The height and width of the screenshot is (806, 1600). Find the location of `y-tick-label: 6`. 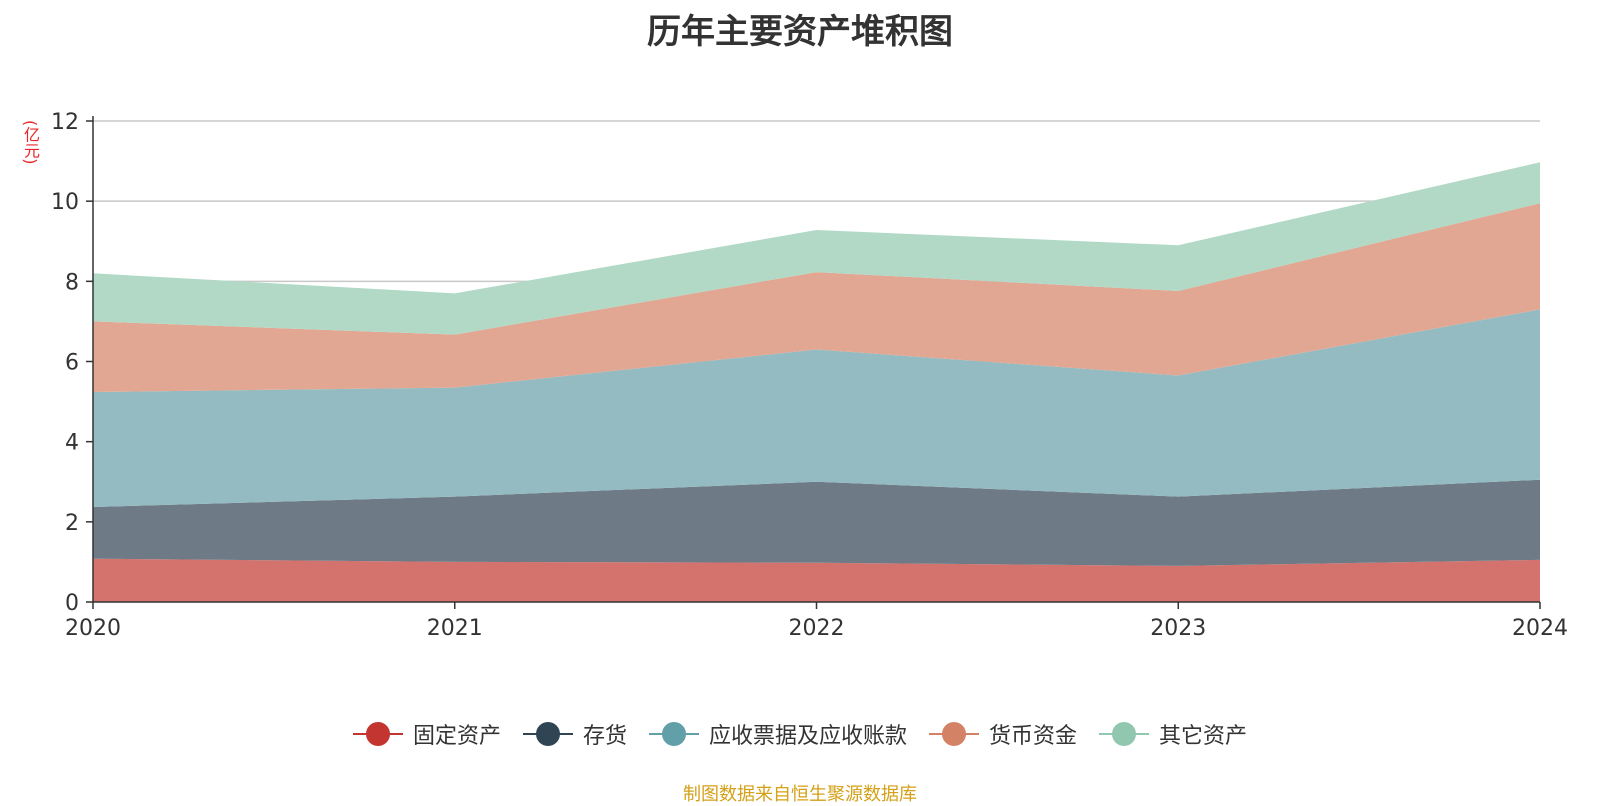

y-tick-label: 6 is located at coordinates (72, 363).